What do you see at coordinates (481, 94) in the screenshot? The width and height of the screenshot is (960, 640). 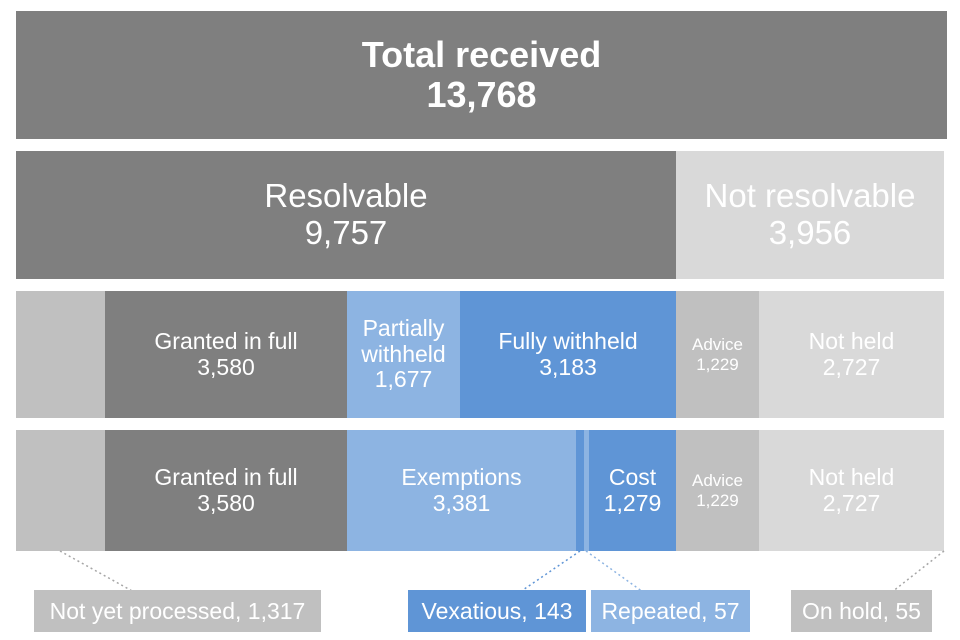 I see `total-received-value: 13,768` at bounding box center [481, 94].